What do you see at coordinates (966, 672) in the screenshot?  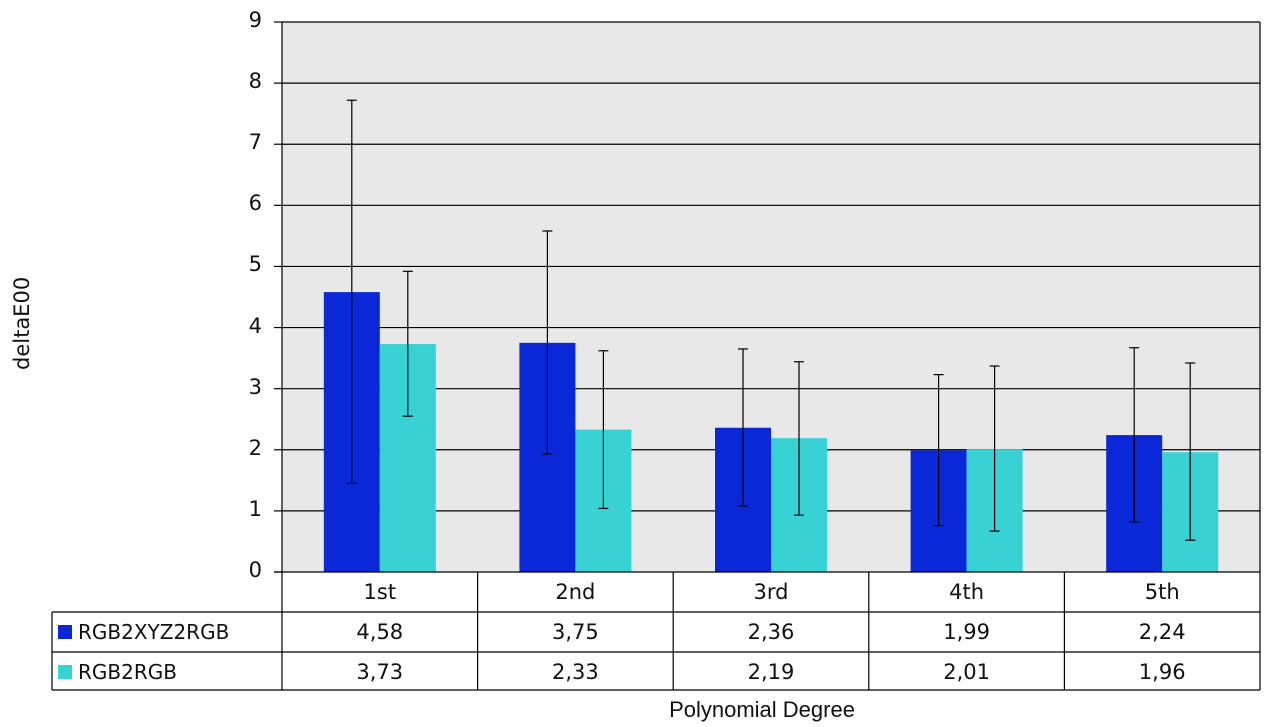 I see `data-label: 2,01` at bounding box center [966, 672].